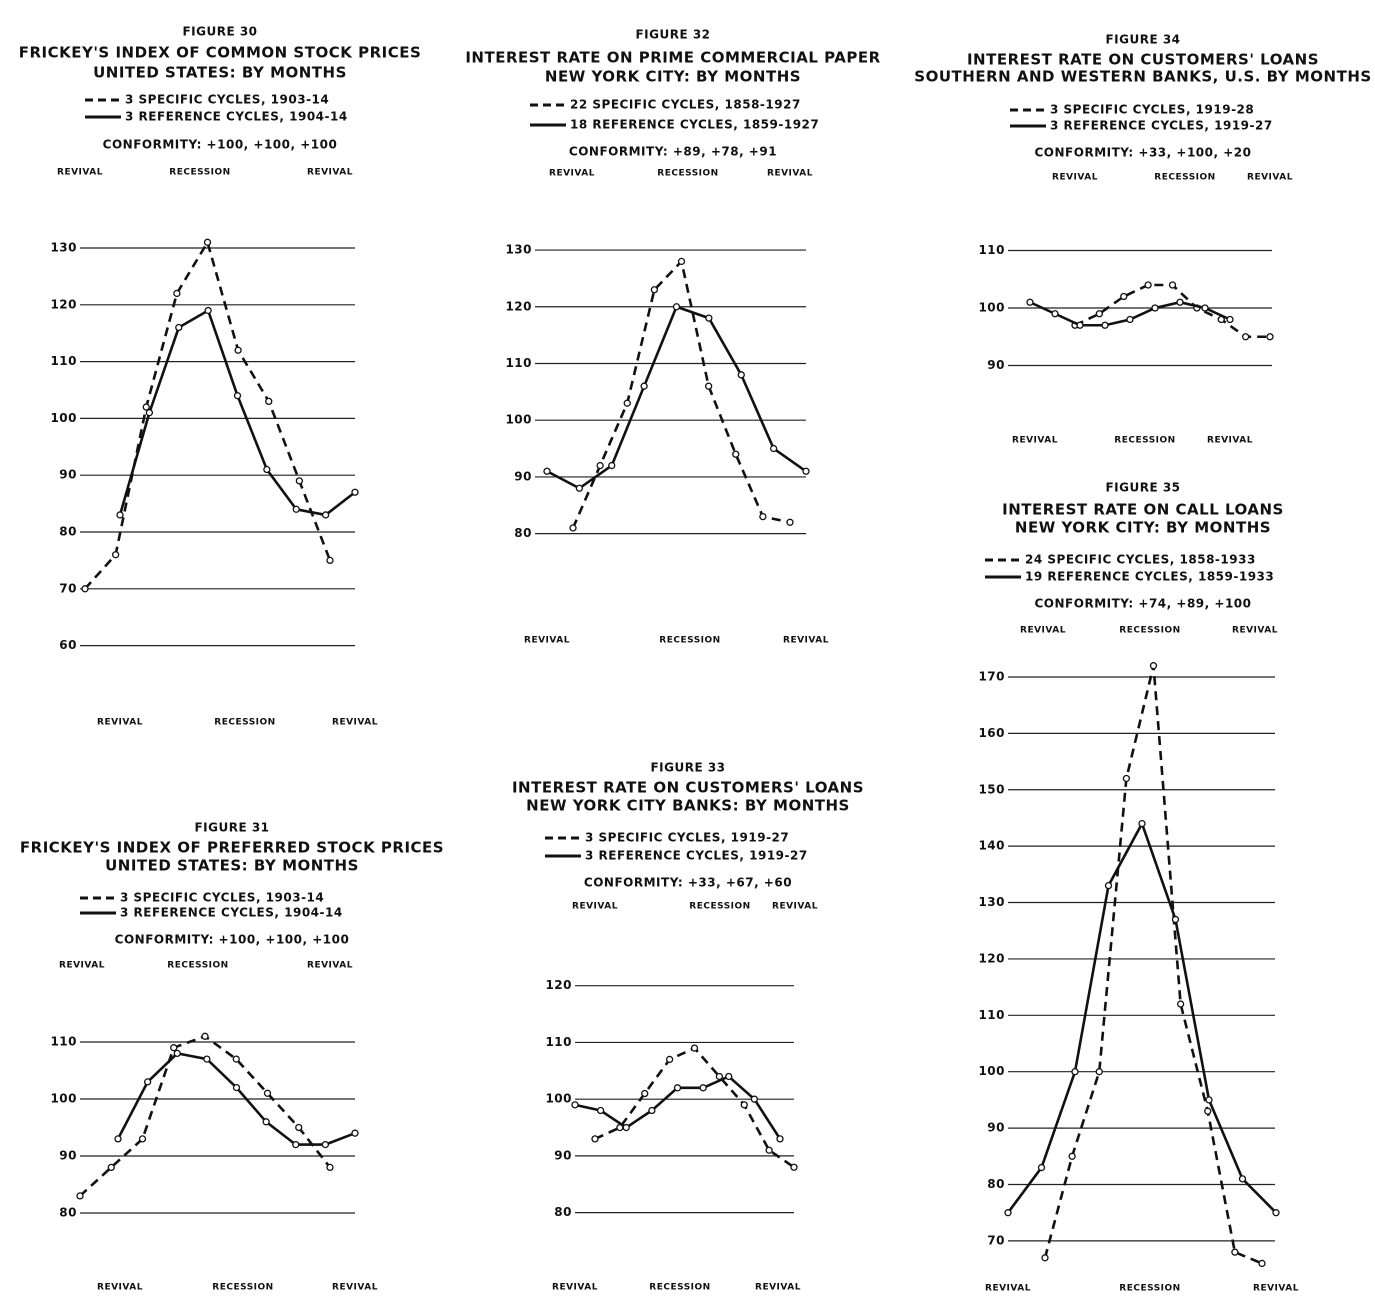 The image size is (1375, 1313). What do you see at coordinates (1149, 577) in the screenshot?
I see `legend-entry: 19 REFERENCE CYCLES, 1859-1933` at bounding box center [1149, 577].